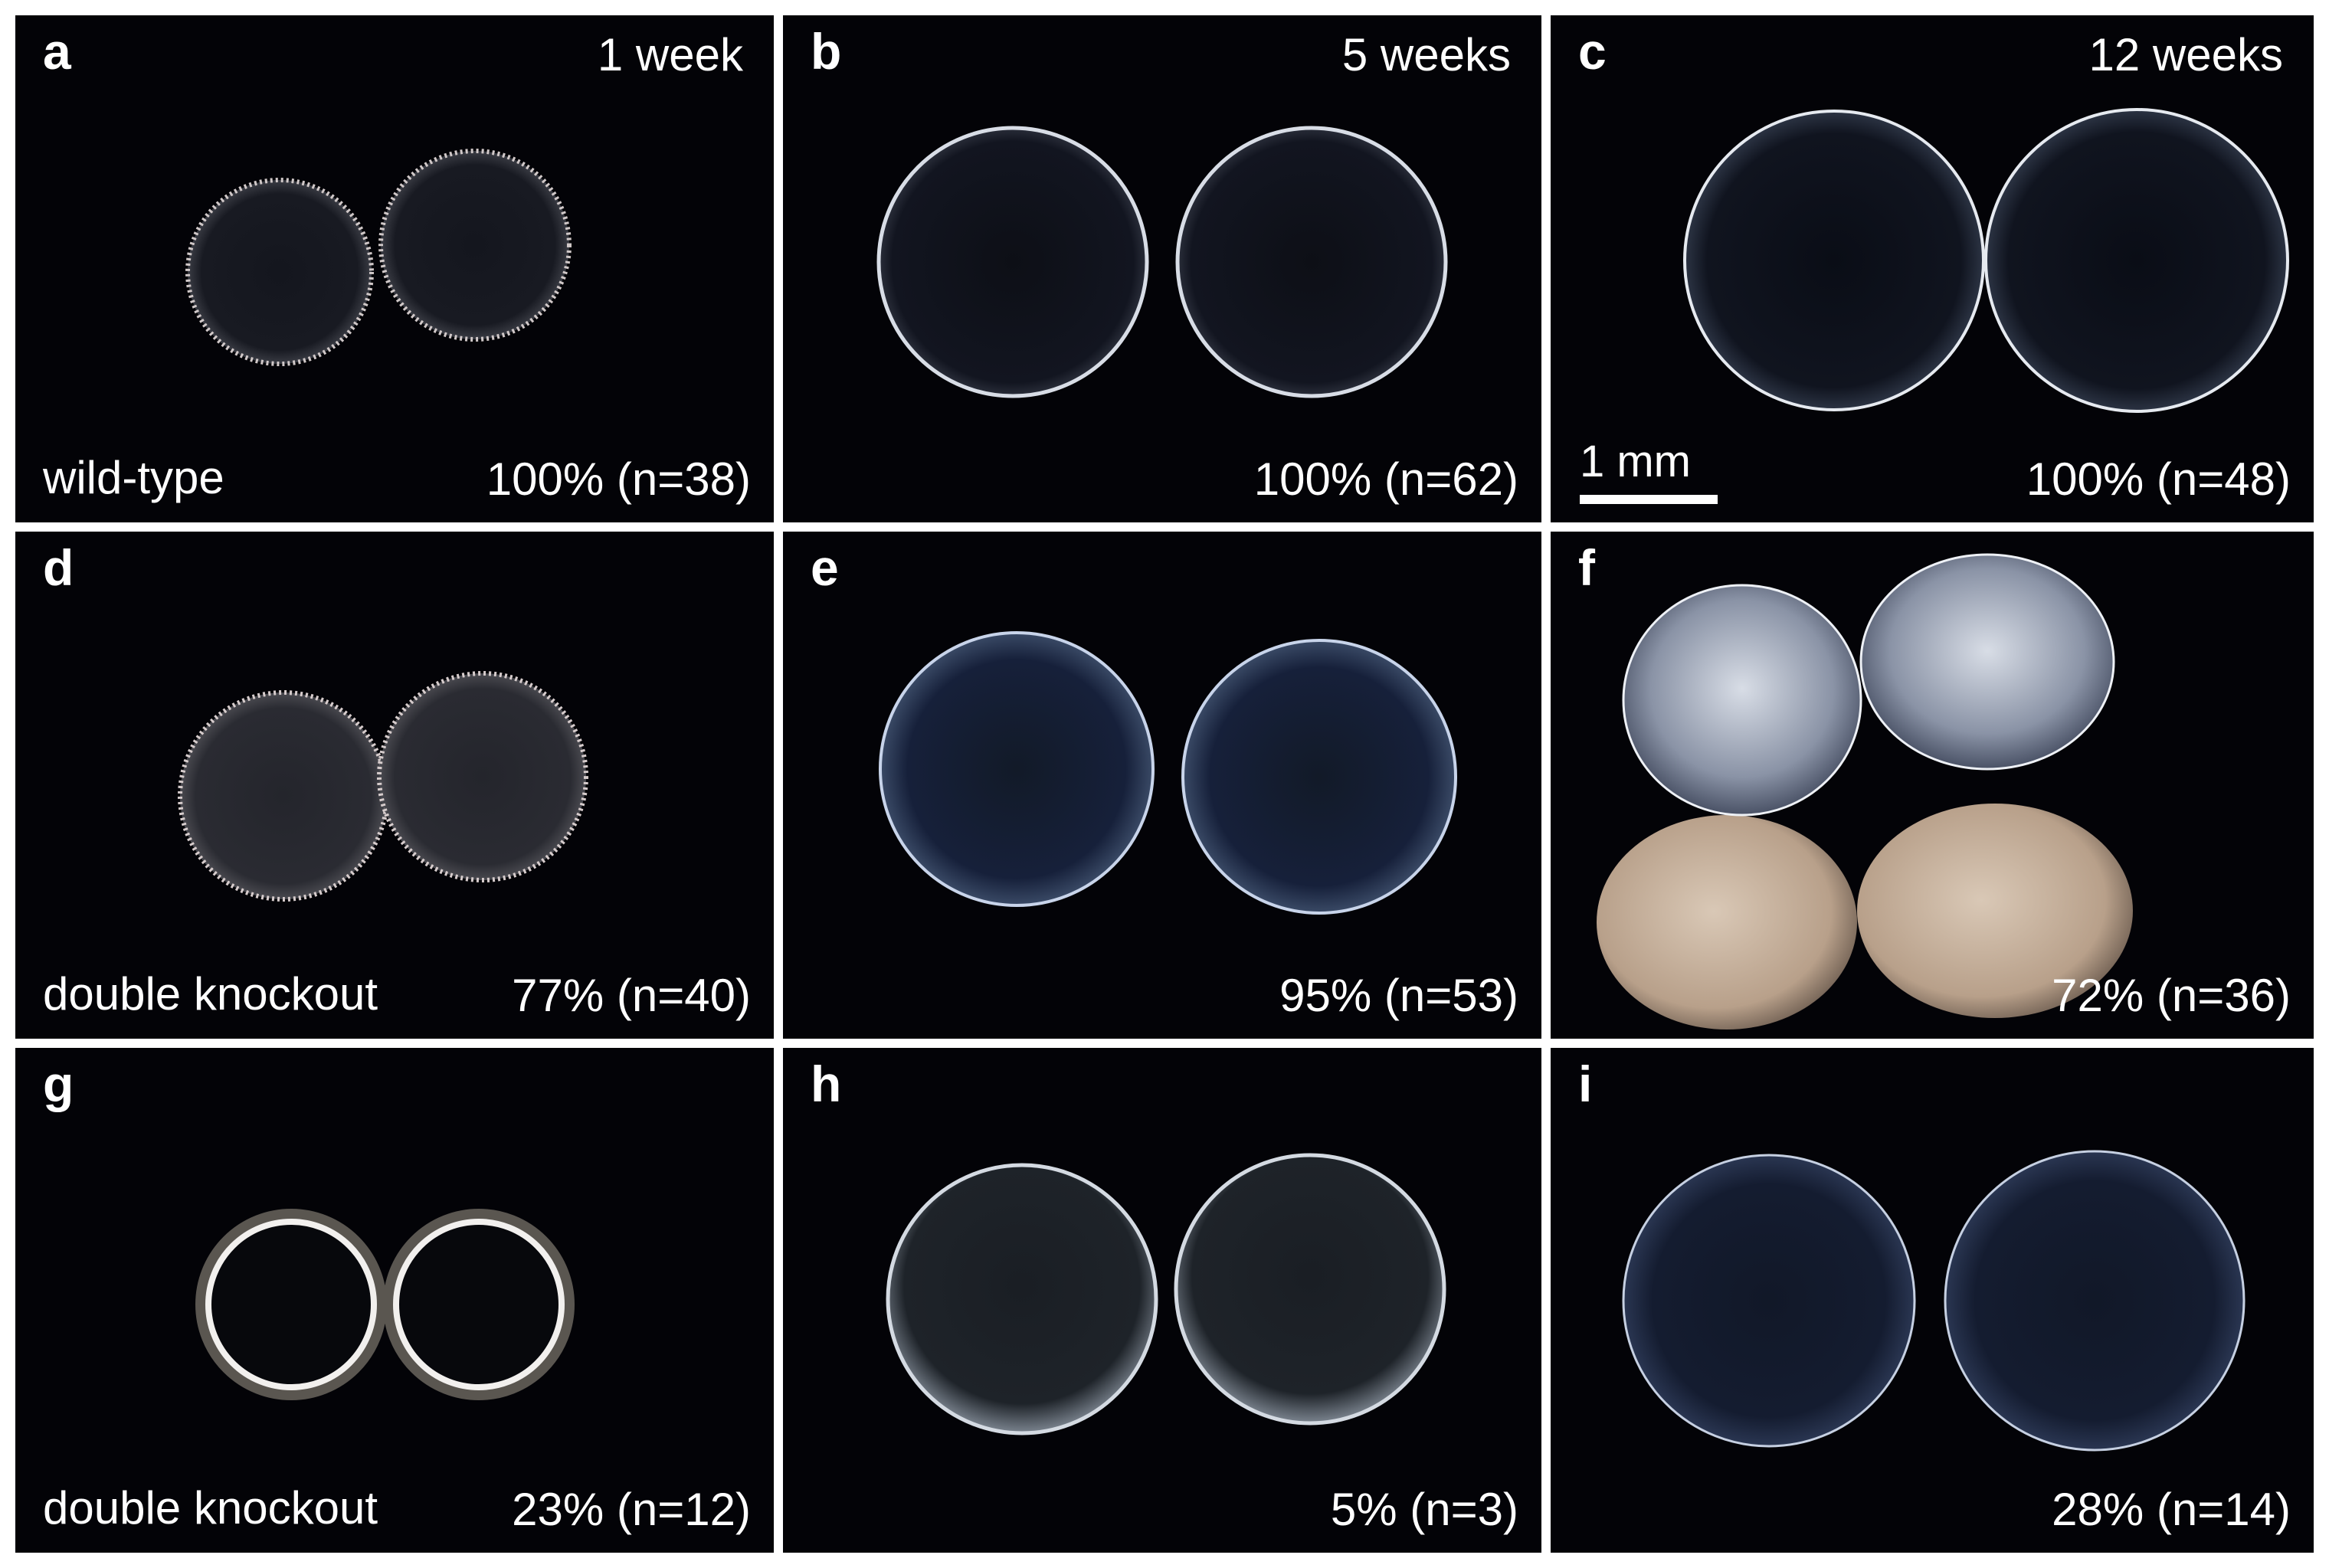 The height and width of the screenshot is (1568, 2329). I want to click on tissue-left, so click(1727, 923).